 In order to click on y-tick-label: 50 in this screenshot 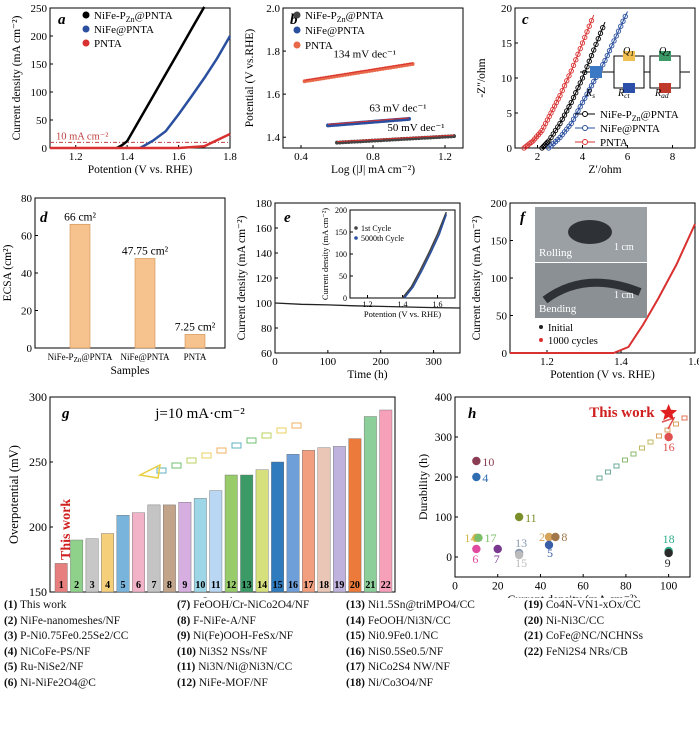, I will do `click(502, 316)`.